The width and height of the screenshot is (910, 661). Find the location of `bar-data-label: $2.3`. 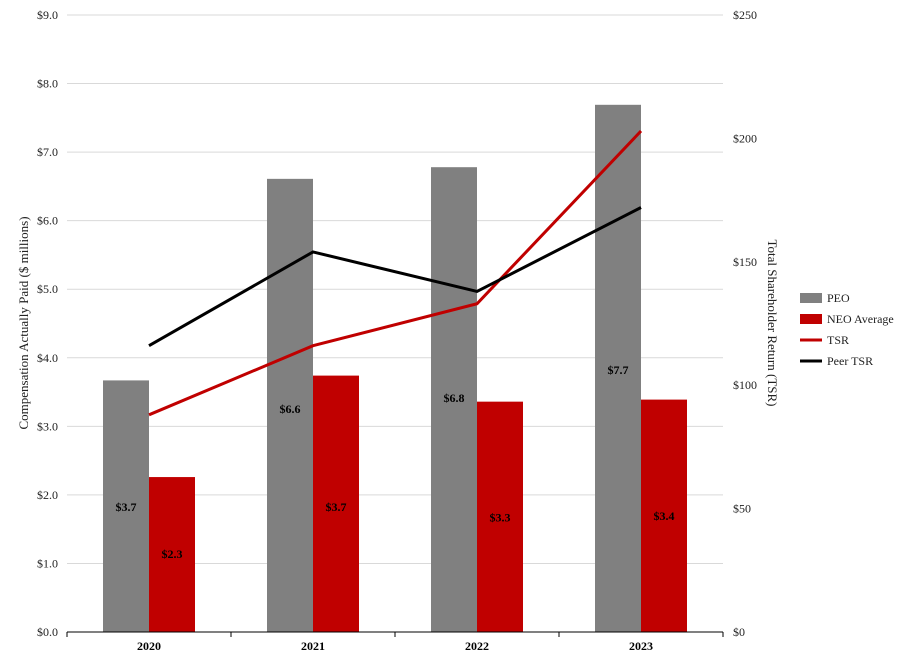

bar-data-label: $2.3 is located at coordinates (172, 554).